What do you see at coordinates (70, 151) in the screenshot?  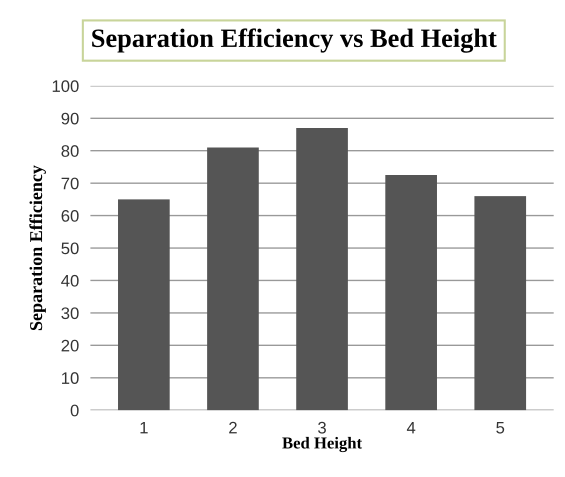 I see `y-tick-label: 80` at bounding box center [70, 151].